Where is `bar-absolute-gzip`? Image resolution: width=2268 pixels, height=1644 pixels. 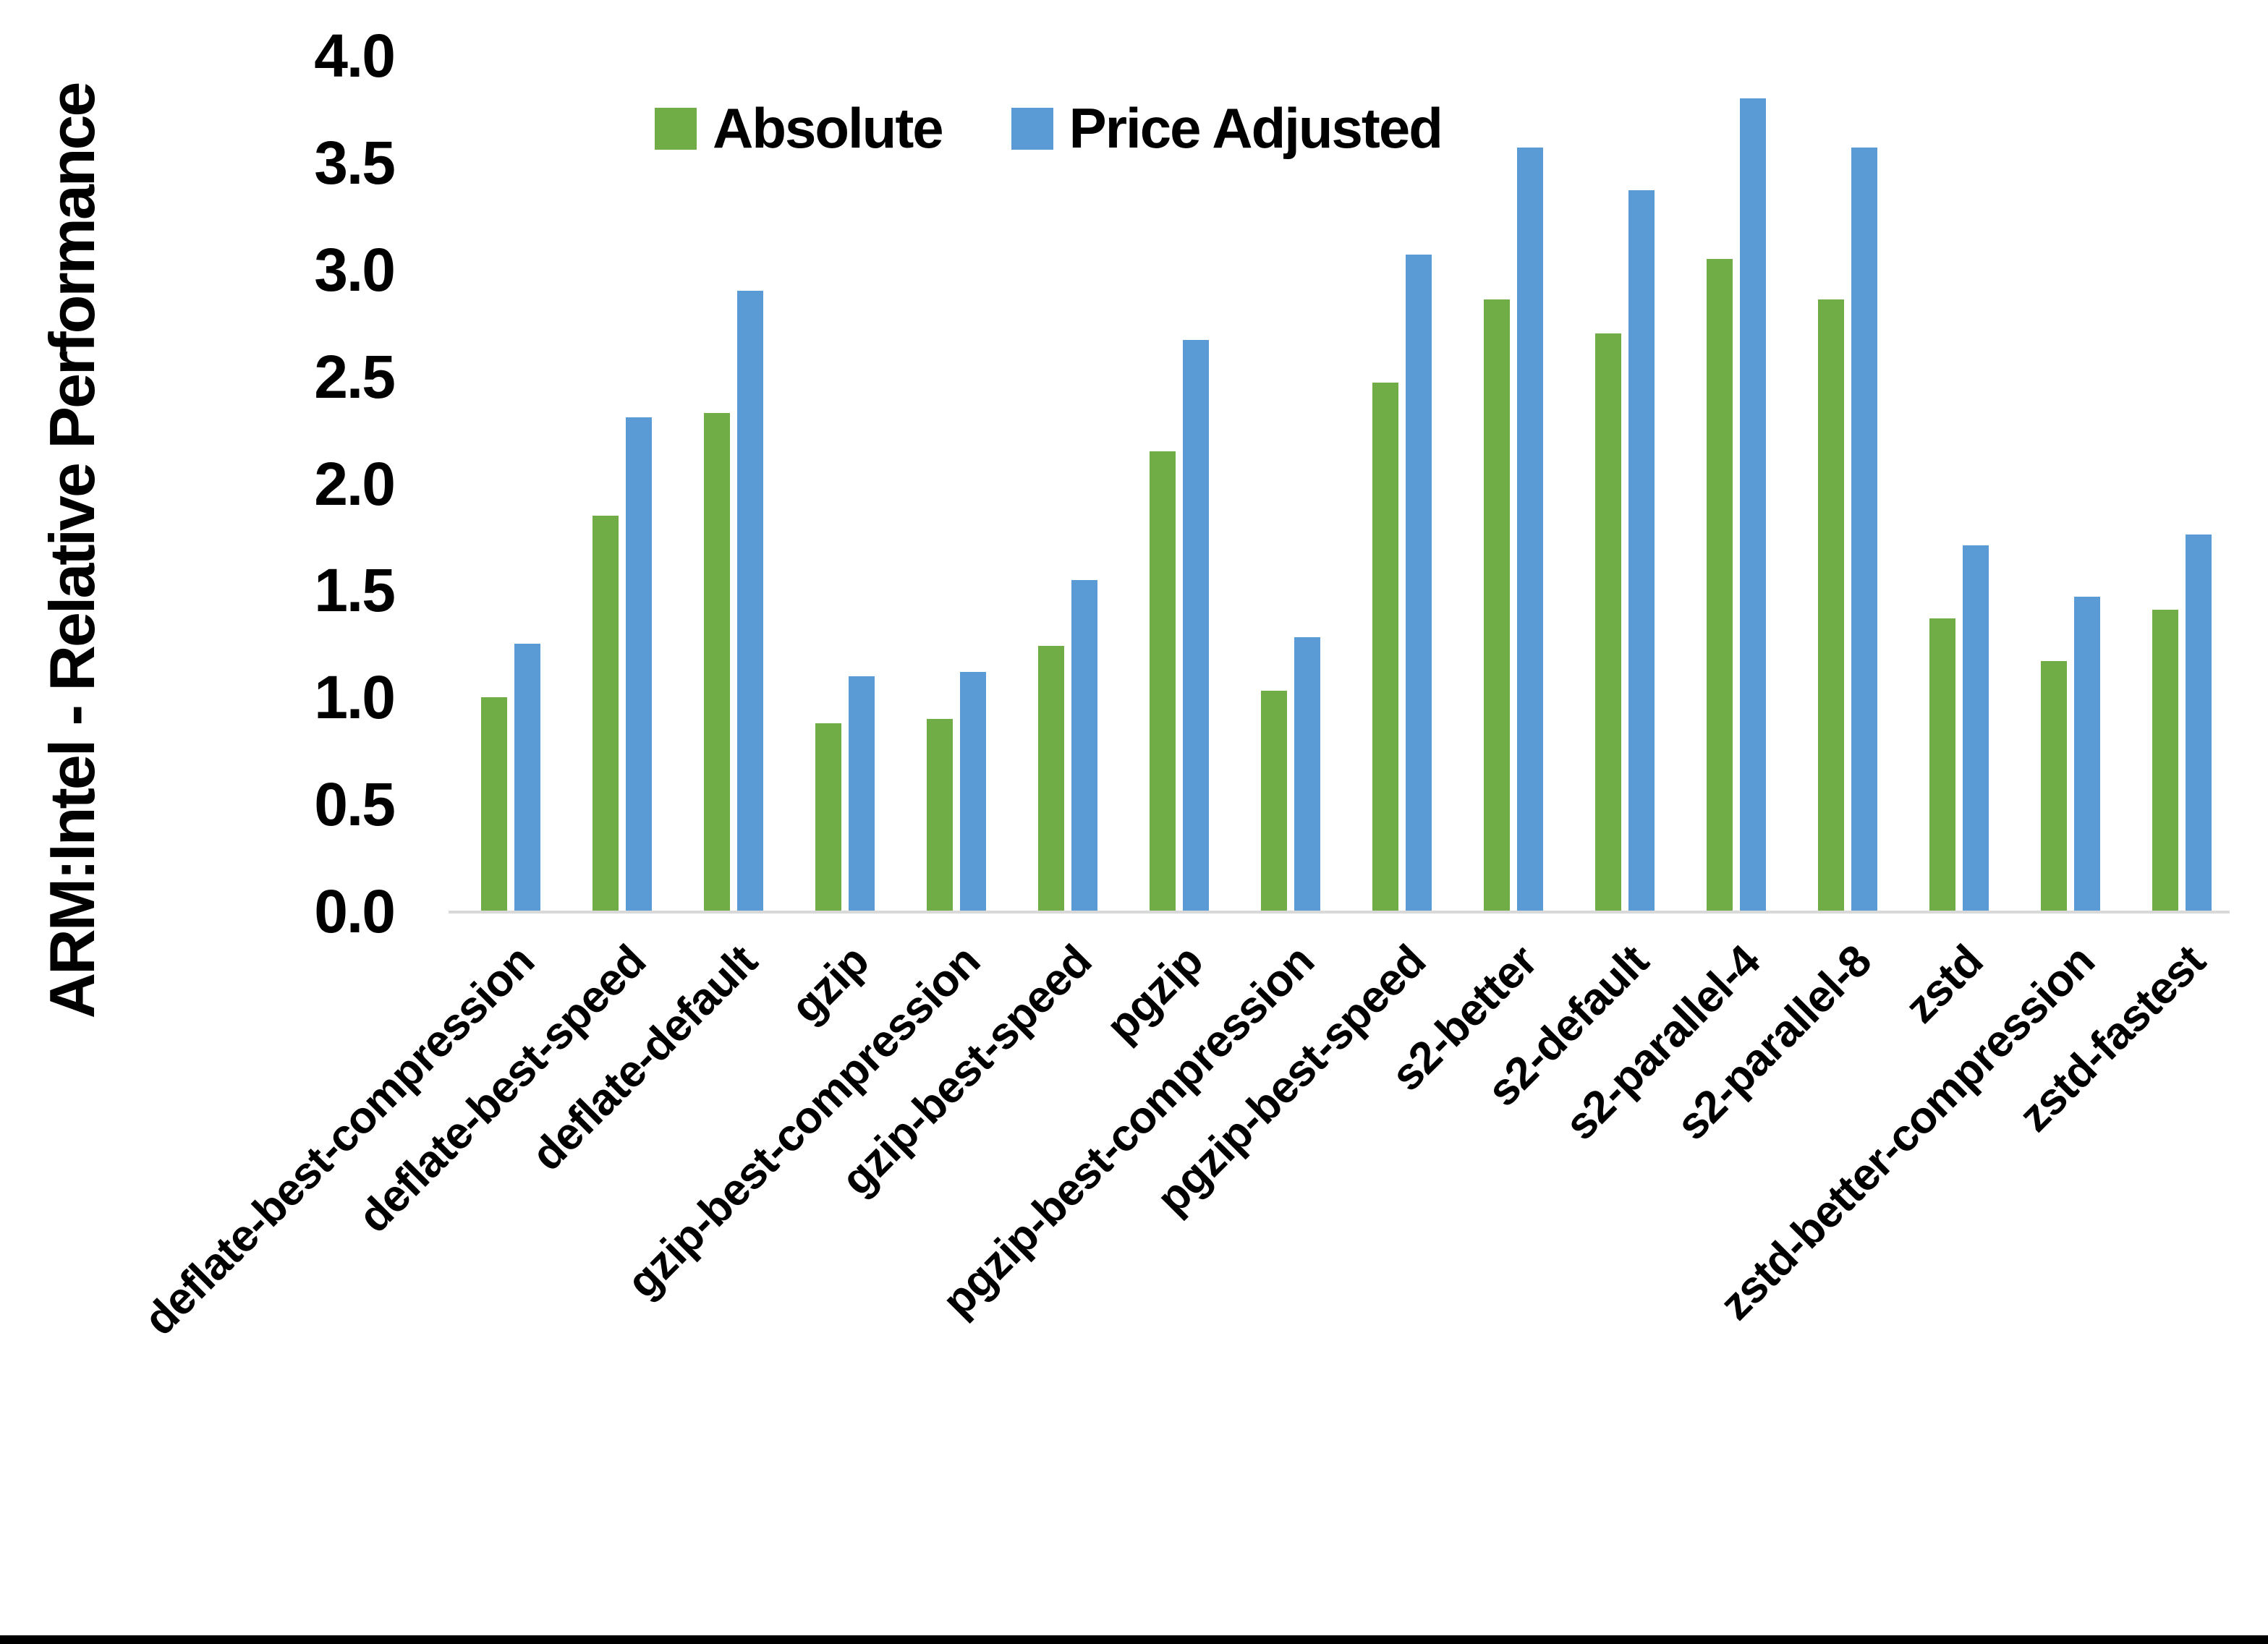 bar-absolute-gzip is located at coordinates (828, 817).